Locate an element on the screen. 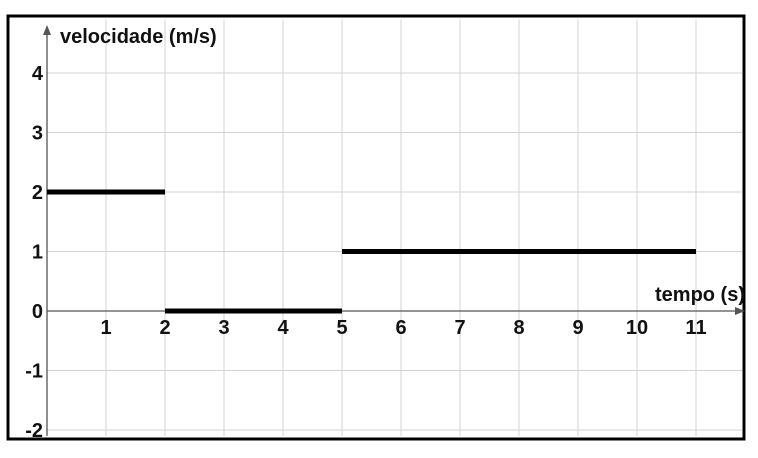 The image size is (758, 458). y-tick-label: 1 is located at coordinates (37, 253).